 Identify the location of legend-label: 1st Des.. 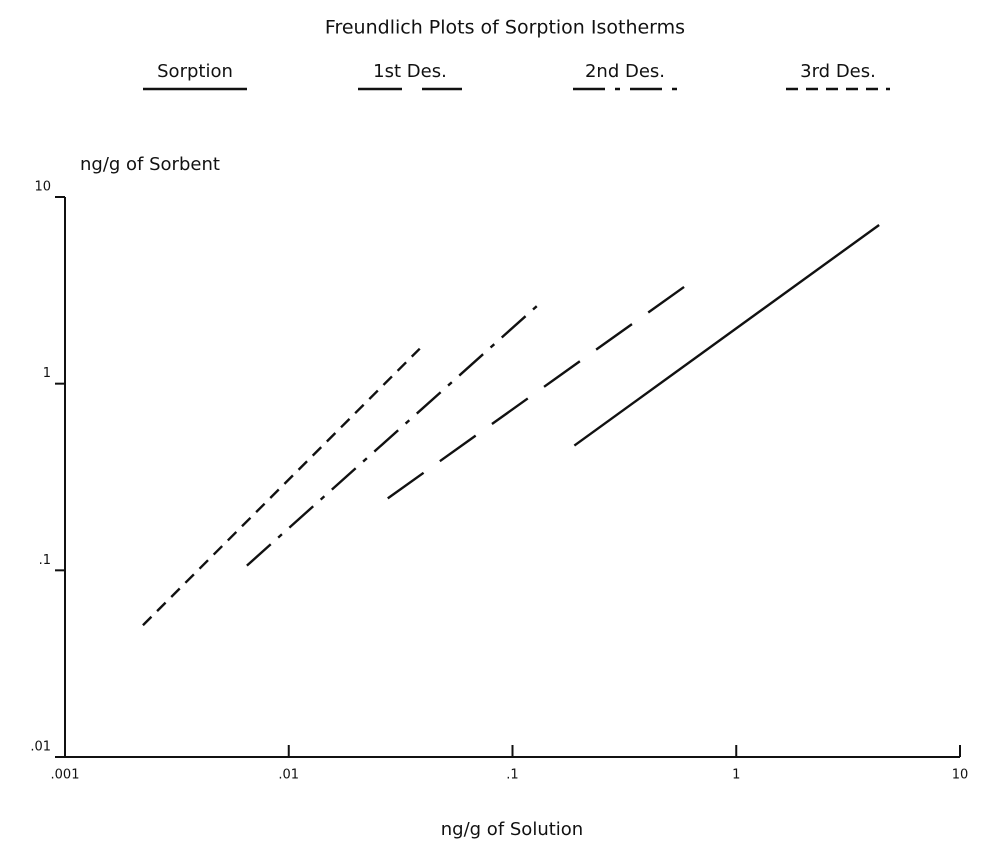
(410, 71).